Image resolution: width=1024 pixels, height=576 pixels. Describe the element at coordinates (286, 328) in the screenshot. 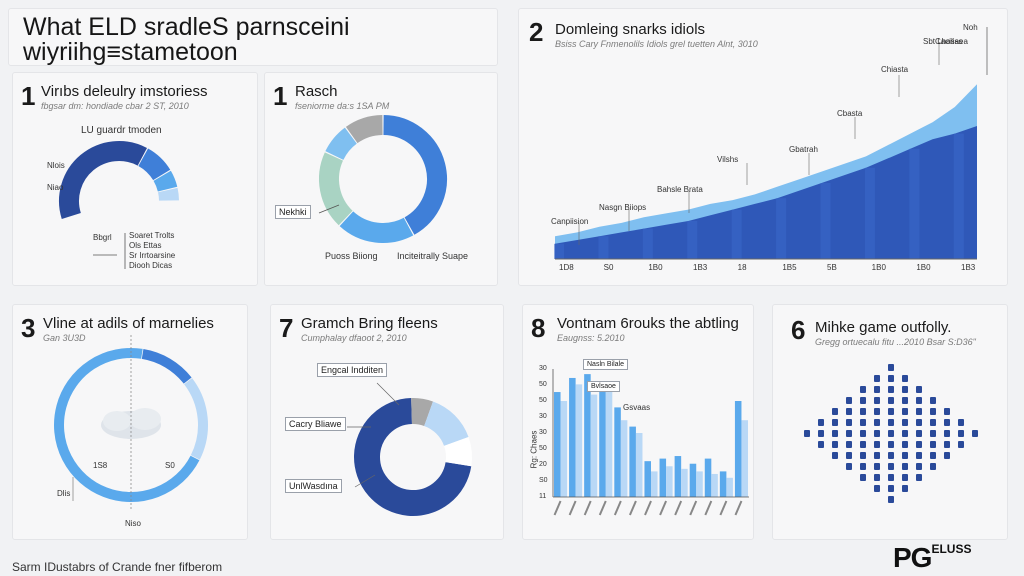

I see `panel-number: 7` at that location.